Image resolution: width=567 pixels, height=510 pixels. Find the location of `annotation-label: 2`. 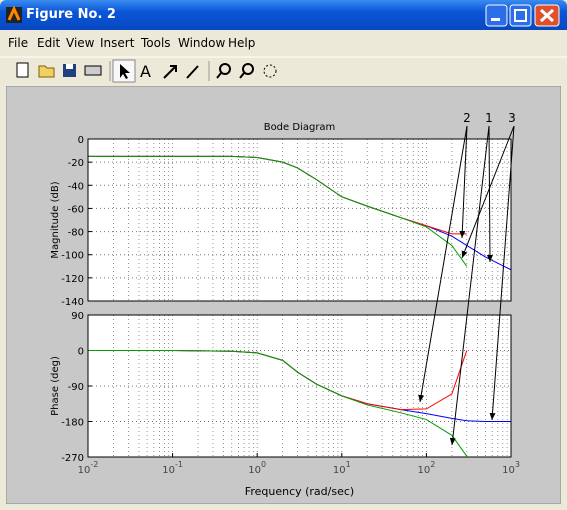

annotation-label: 2 is located at coordinates (467, 118).